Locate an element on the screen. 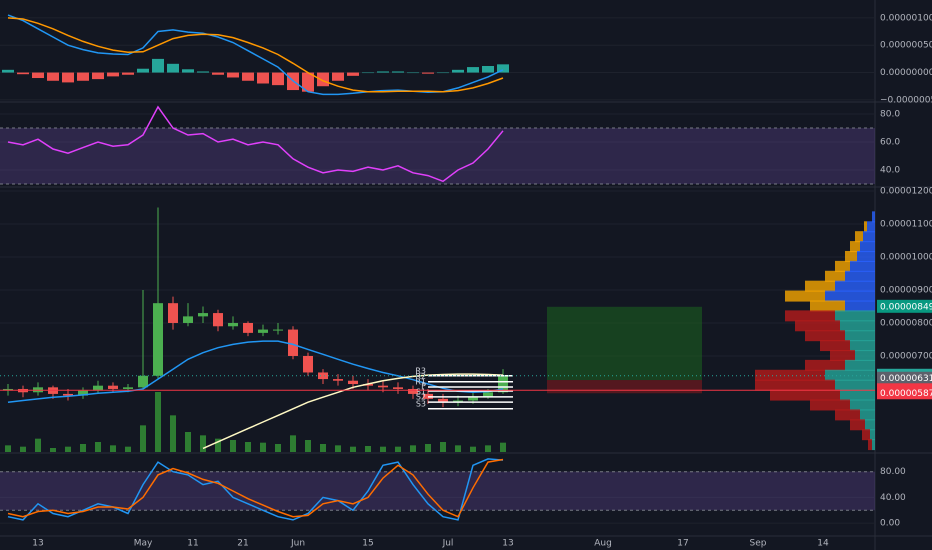 The width and height of the screenshot is (932, 550). y-tick-label: 0.00000900 is located at coordinates (906, 290).